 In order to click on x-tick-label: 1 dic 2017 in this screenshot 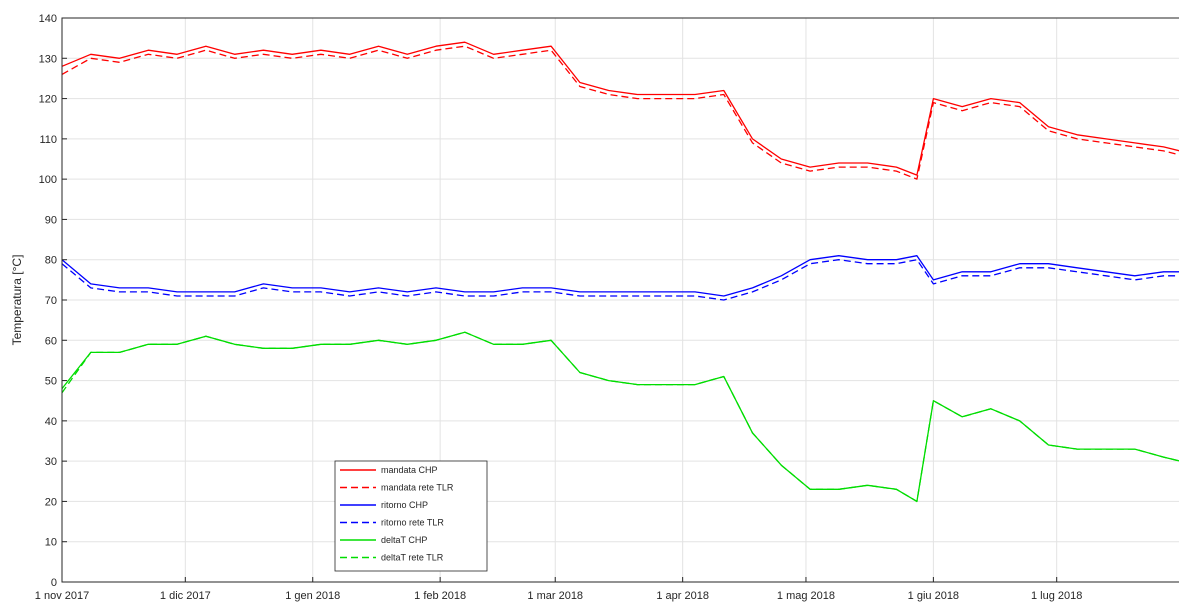, I will do `click(185, 596)`.